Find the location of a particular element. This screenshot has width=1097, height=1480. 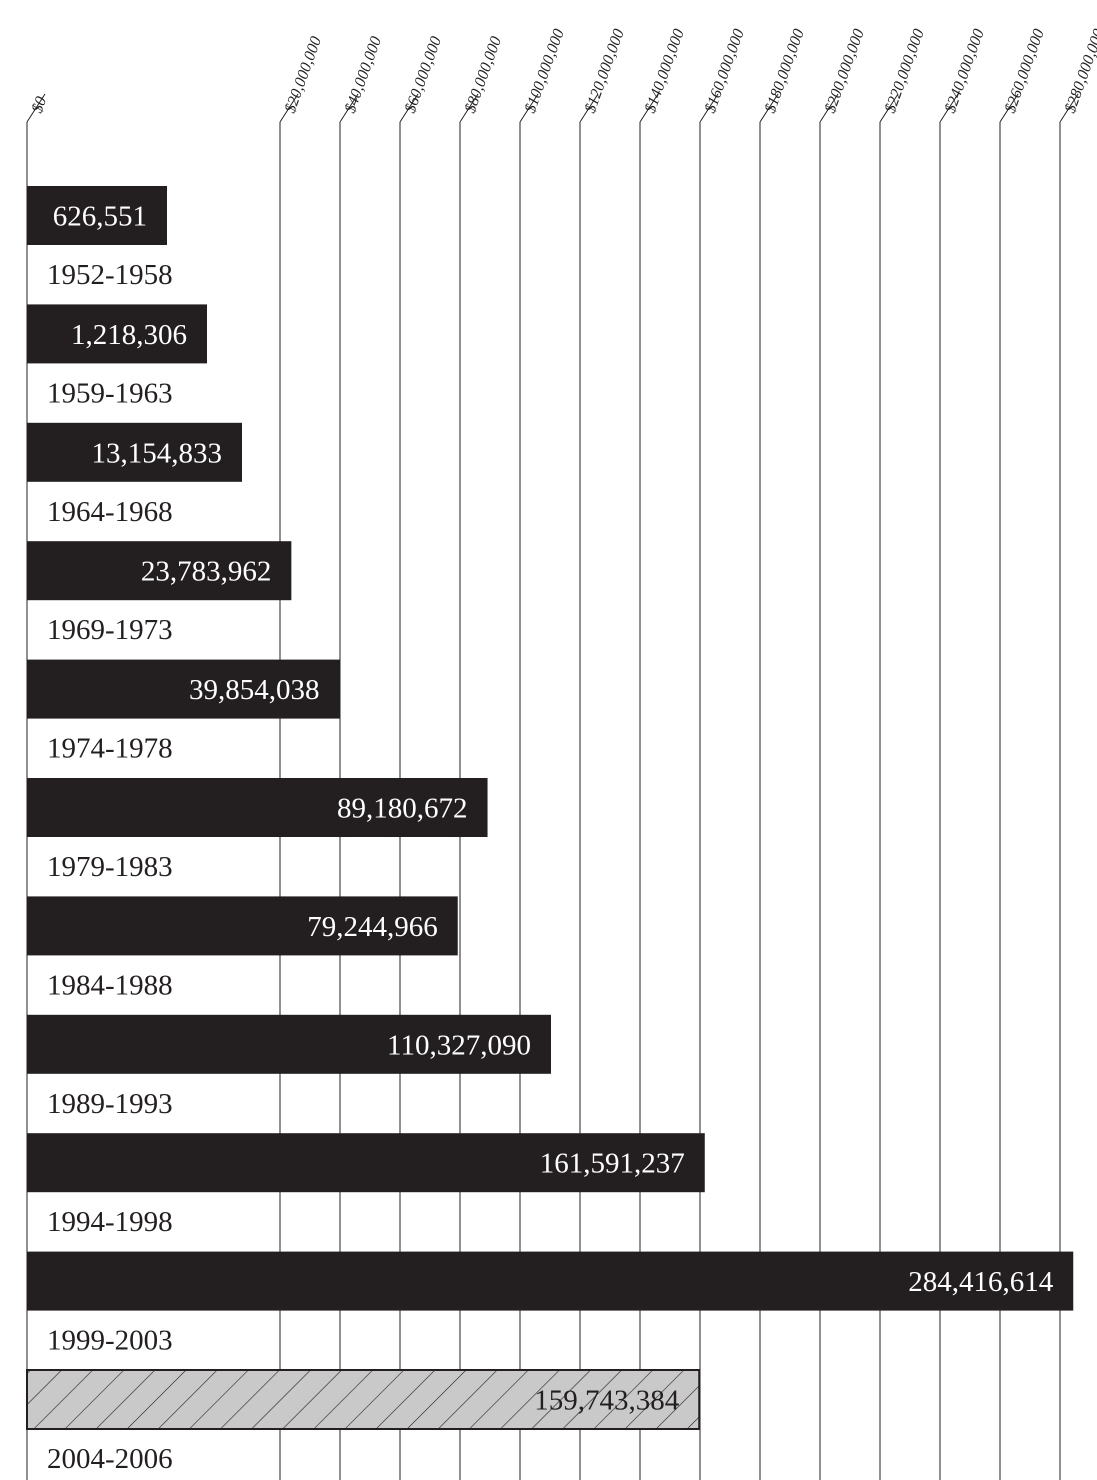

bar-value-label: 110,327,090 is located at coordinates (459, 1045).